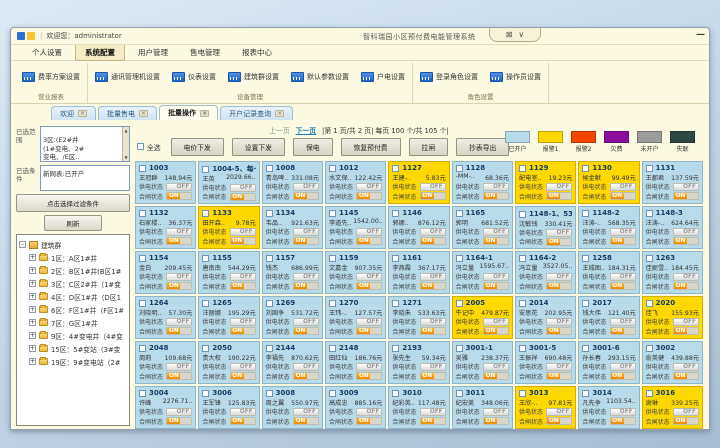 The height and width of the screenshot is (448, 720). Describe the element at coordinates (355, 272) in the screenshot. I see `meter-cell: 1159 文嘉金 907.35元 供电状态 OFF 合闸状态 ON` at that location.